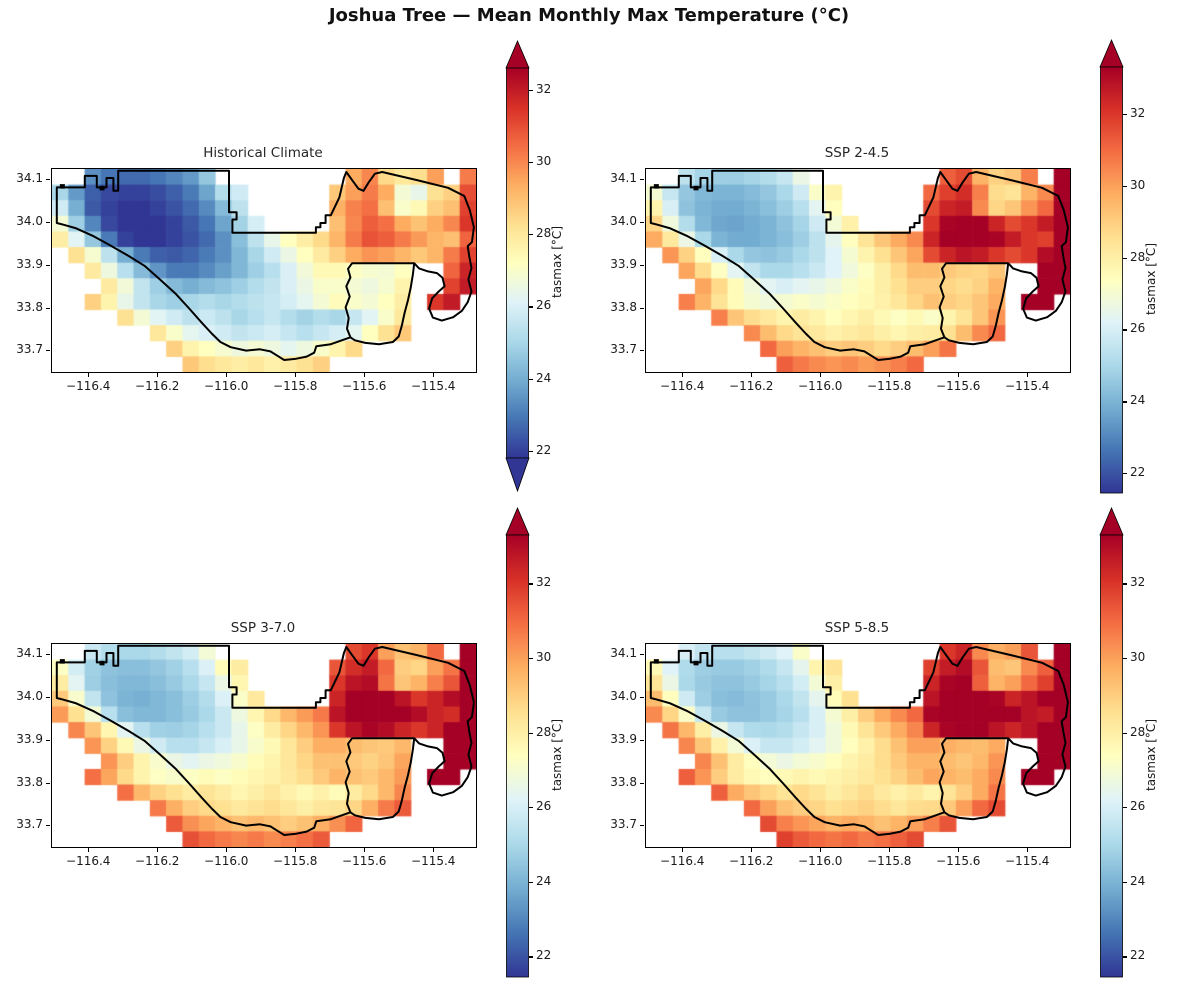  What do you see at coordinates (1138, 112) in the screenshot?
I see `colorbar-tick-label: 32` at bounding box center [1138, 112].